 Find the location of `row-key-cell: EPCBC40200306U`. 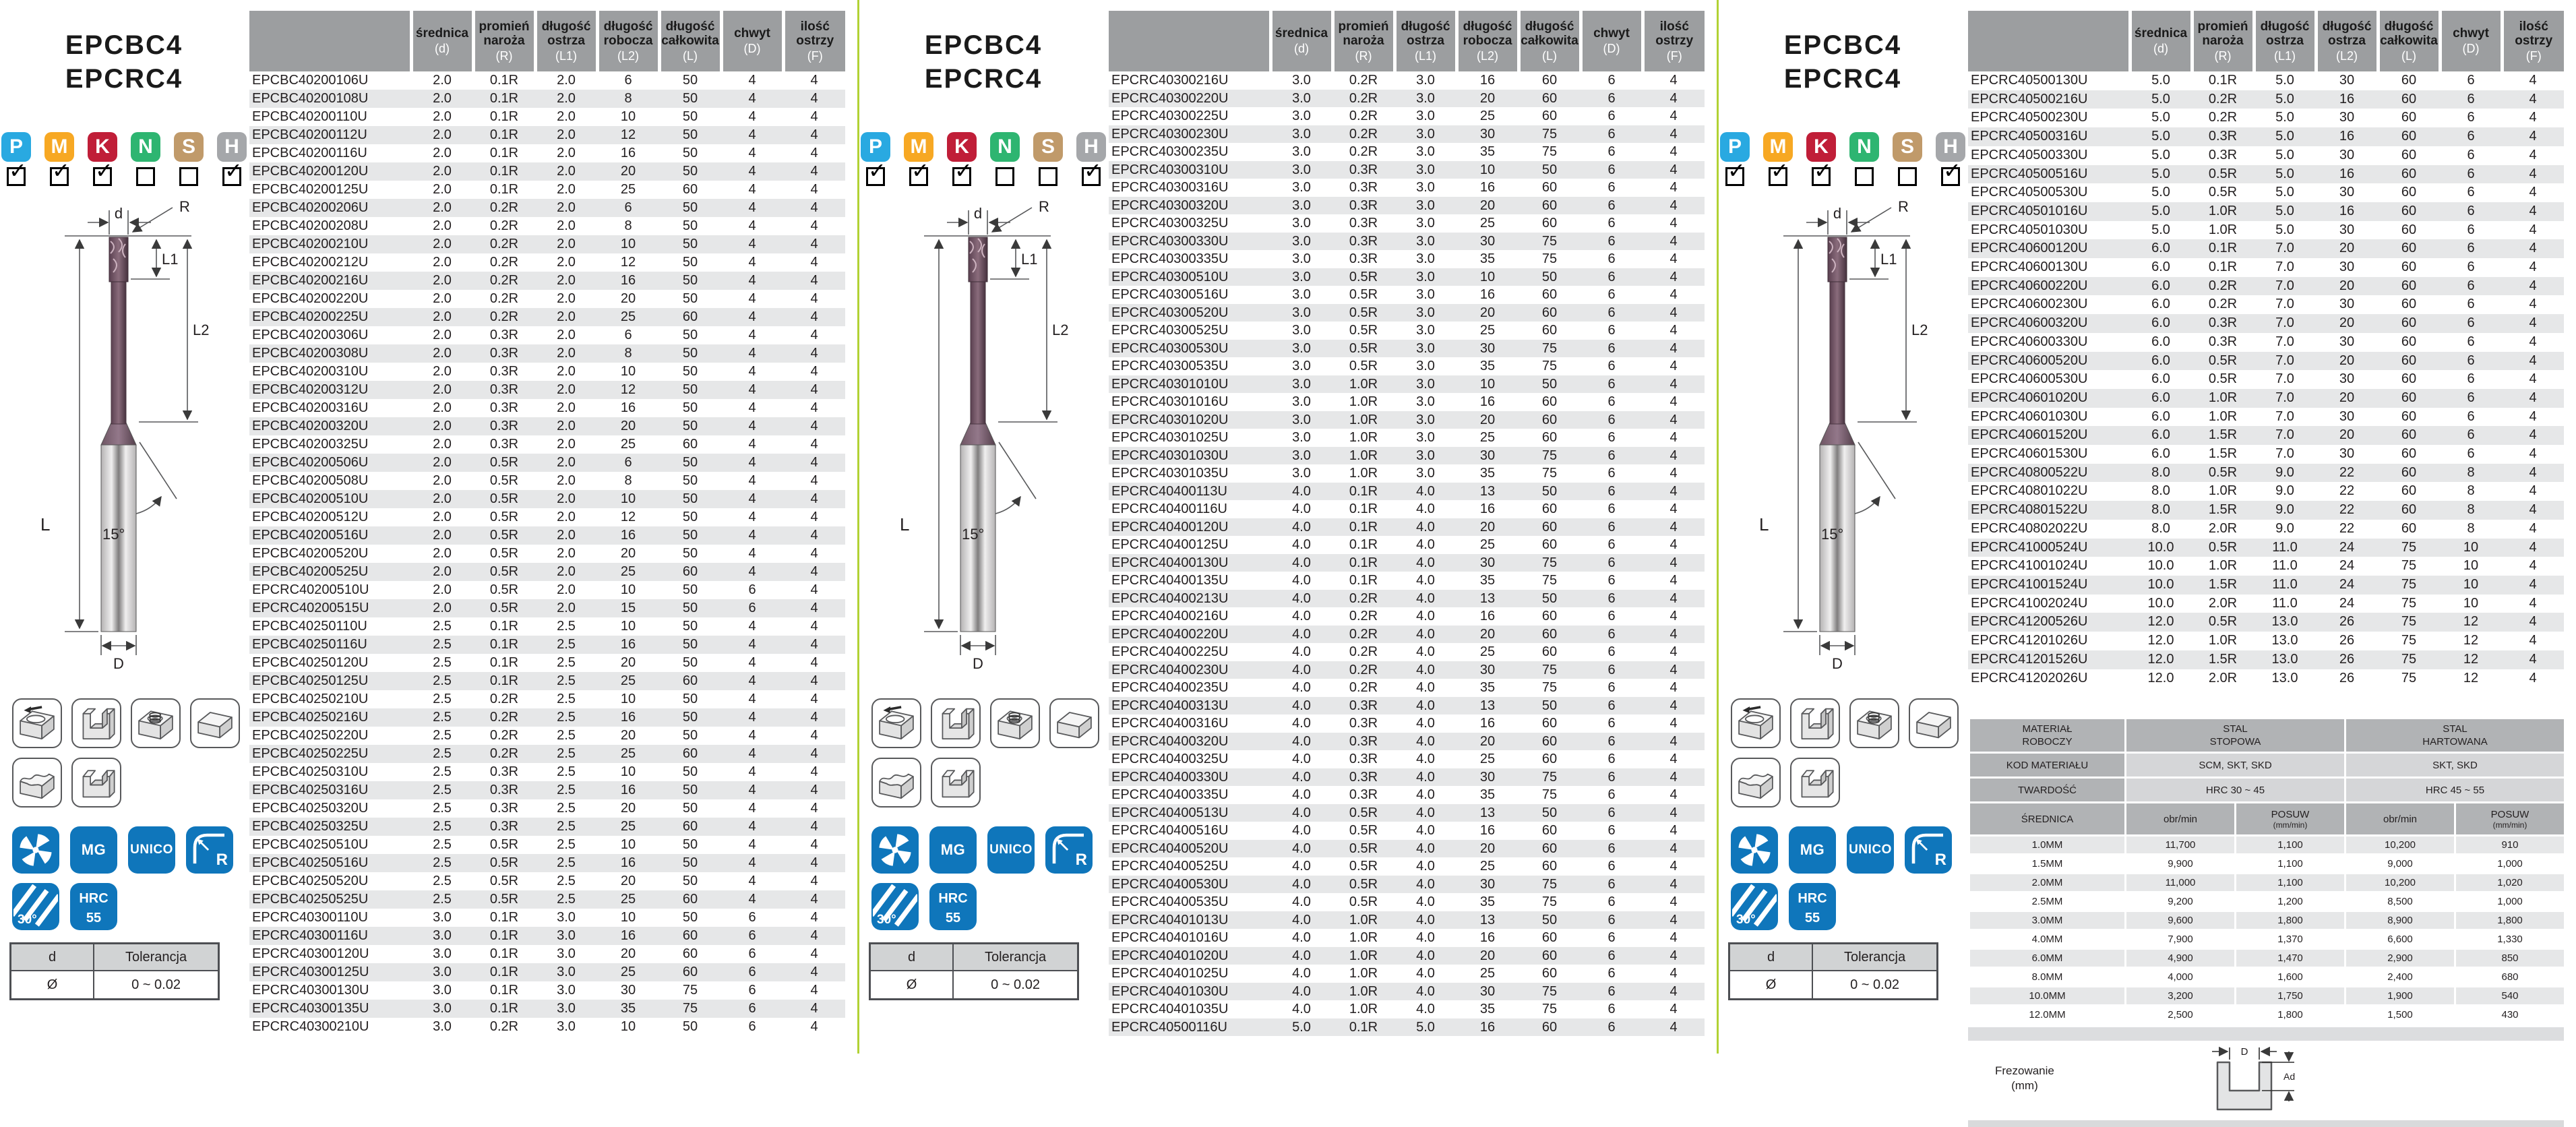

row-key-cell: EPCBC40200306U is located at coordinates (310, 335).